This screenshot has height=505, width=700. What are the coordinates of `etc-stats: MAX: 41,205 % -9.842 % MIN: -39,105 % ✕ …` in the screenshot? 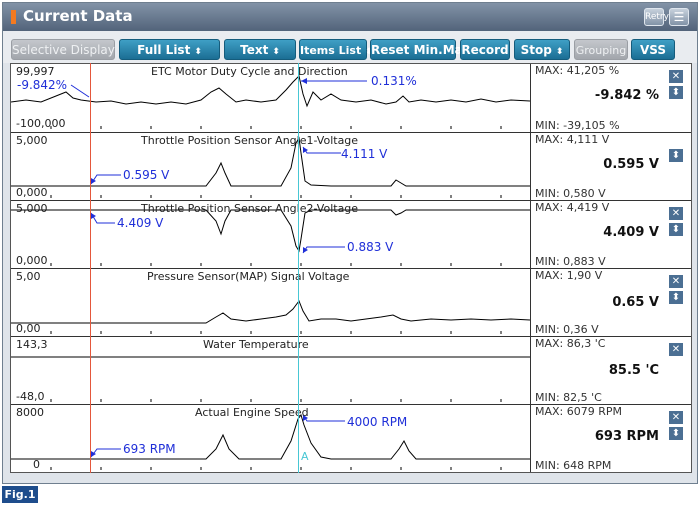 It's located at (610, 98).